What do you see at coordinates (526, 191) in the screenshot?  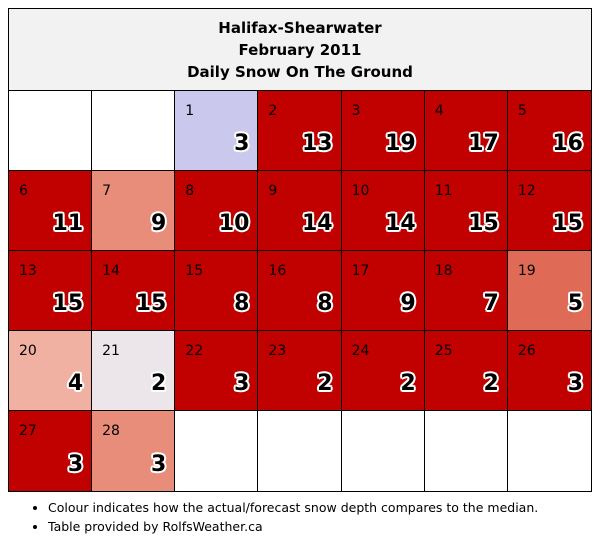 I see `day-number: 12` at bounding box center [526, 191].